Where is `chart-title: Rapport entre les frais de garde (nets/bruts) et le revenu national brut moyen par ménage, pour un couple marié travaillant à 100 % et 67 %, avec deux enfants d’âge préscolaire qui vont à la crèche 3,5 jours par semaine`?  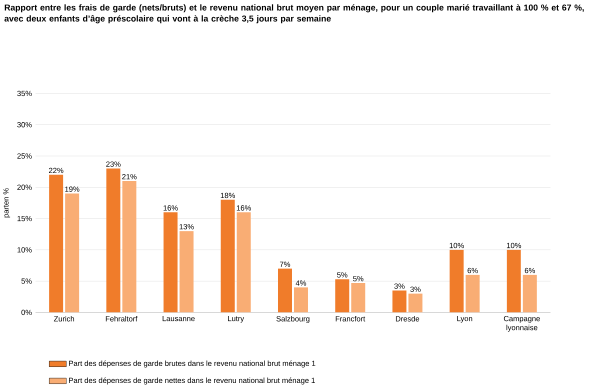 chart-title: Rapport entre les frais de garde (nets/bruts) et le revenu national brut moyen par ménage, pour un couple marié travaillant à 100 % et 67 %, avec deux enfants d’âge préscolaire qui vont à la crèche 3,5 jours par semaine is located at coordinates (294, 14).